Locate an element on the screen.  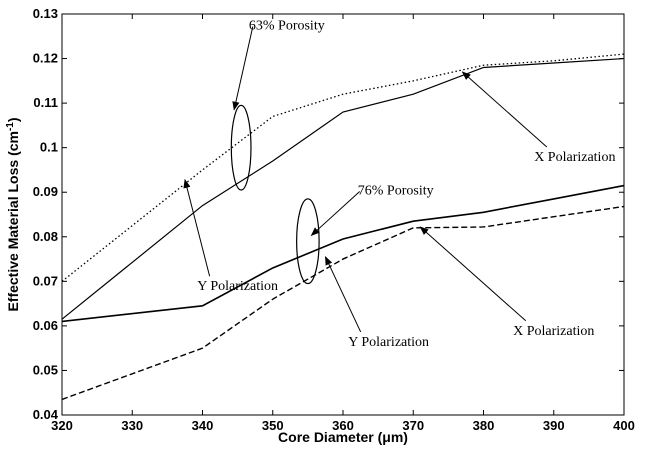
y-tick-label: 0.04 is located at coordinates (46, 414).